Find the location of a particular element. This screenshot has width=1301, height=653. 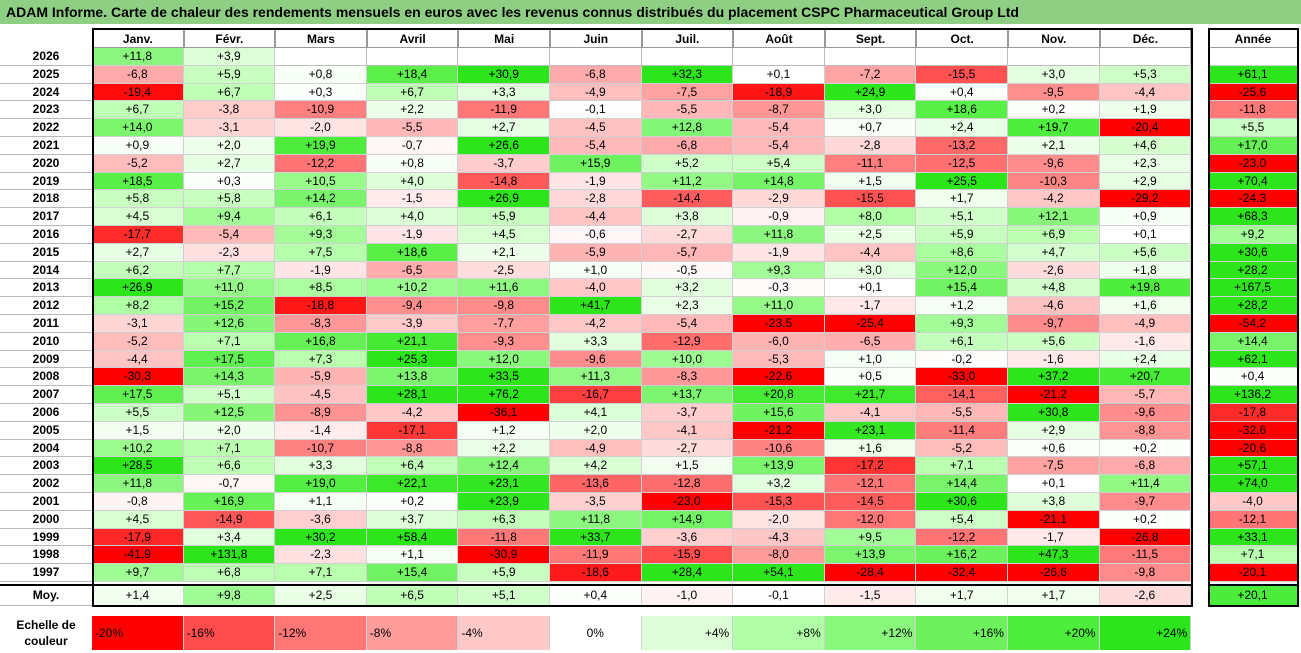

heatmap-cell: +18,4 is located at coordinates (412, 74).